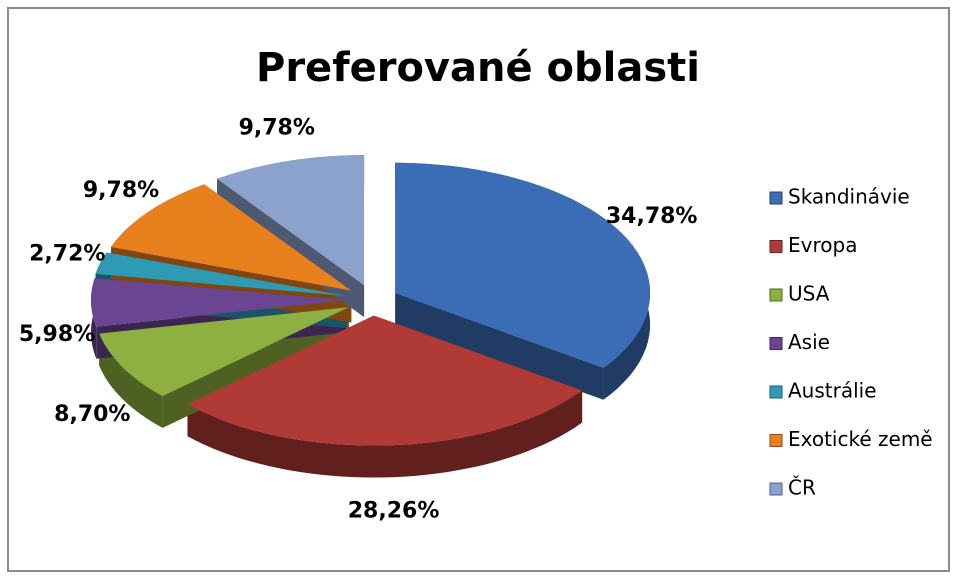 The width and height of the screenshot is (957, 584). I want to click on legend-label: Austrálie, so click(832, 391).